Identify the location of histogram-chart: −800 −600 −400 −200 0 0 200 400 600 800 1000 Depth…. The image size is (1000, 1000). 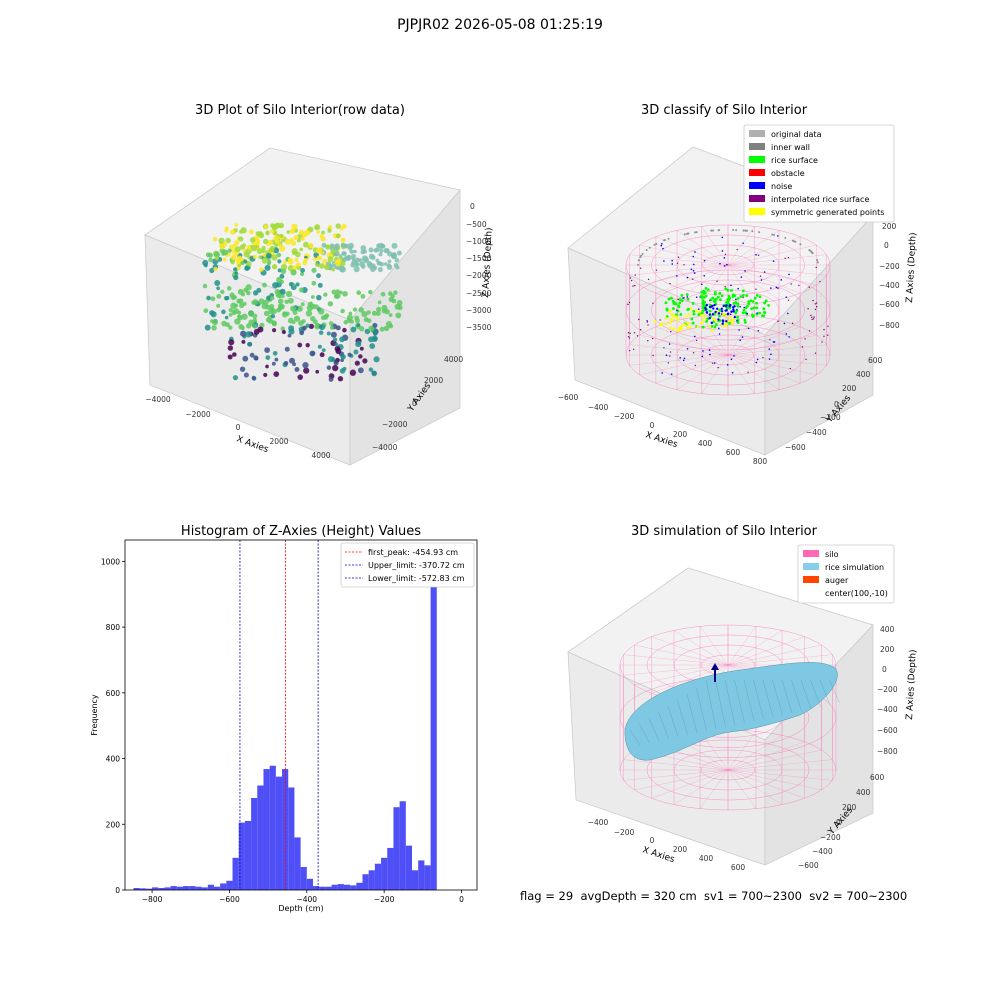
(284, 726).